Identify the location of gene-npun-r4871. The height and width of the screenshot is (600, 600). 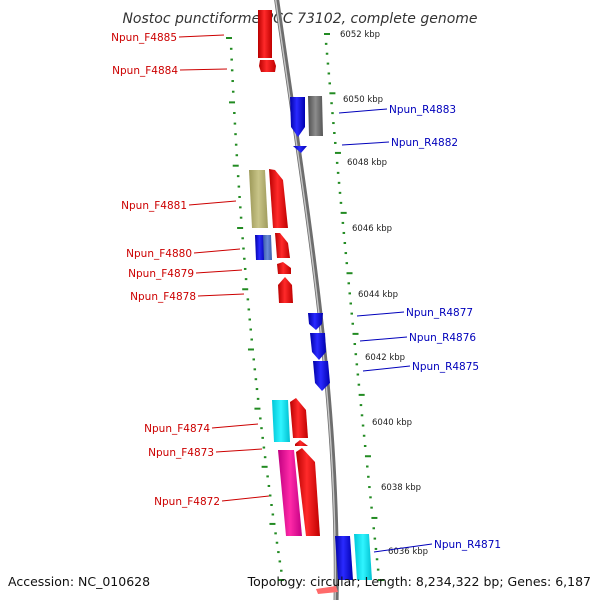
(363, 557).